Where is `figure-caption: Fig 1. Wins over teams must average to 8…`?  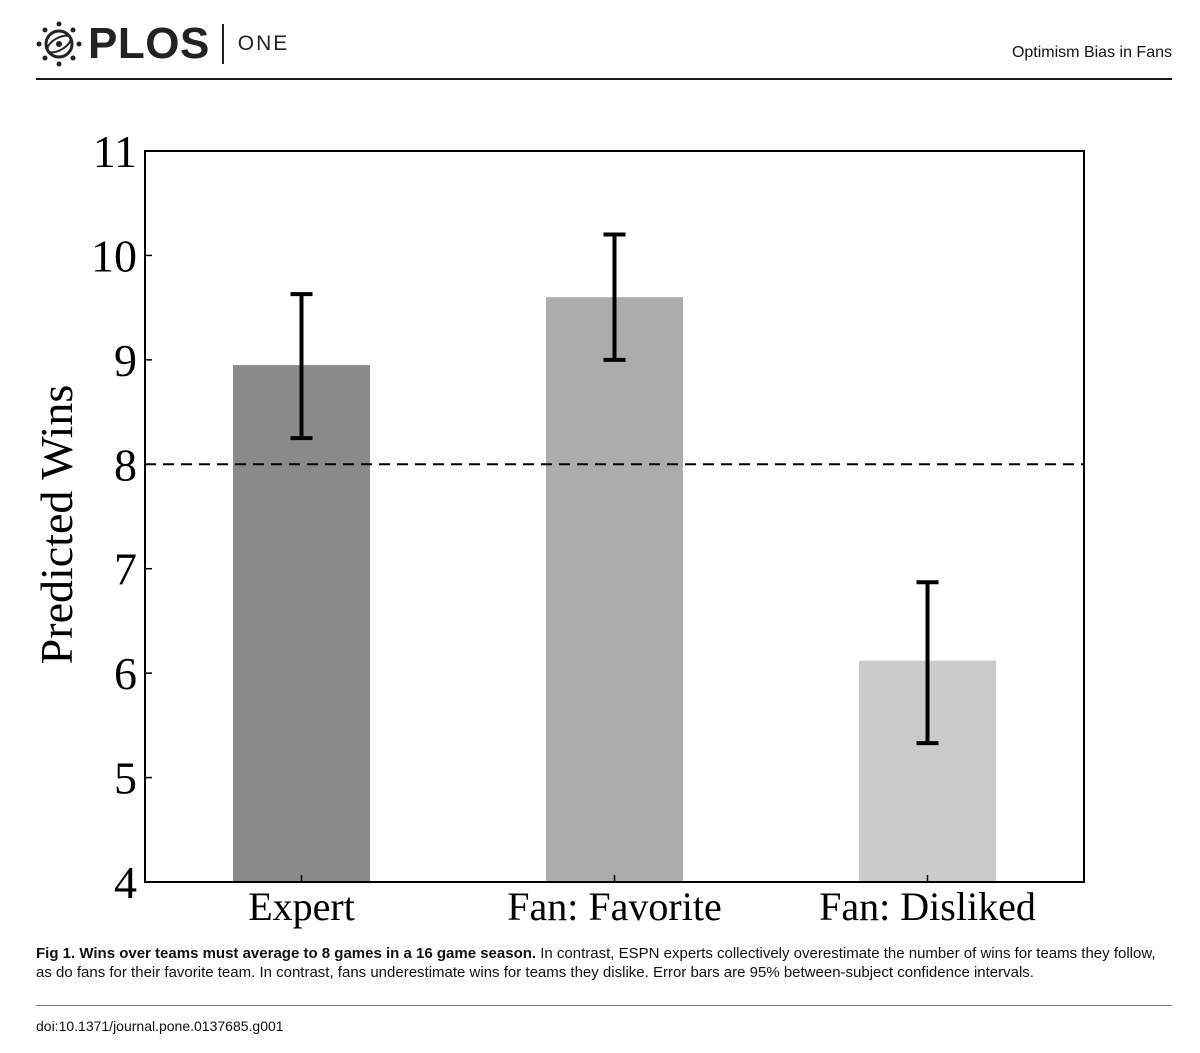
figure-caption: Fig 1. Wins over teams must average to 8… is located at coordinates (604, 963).